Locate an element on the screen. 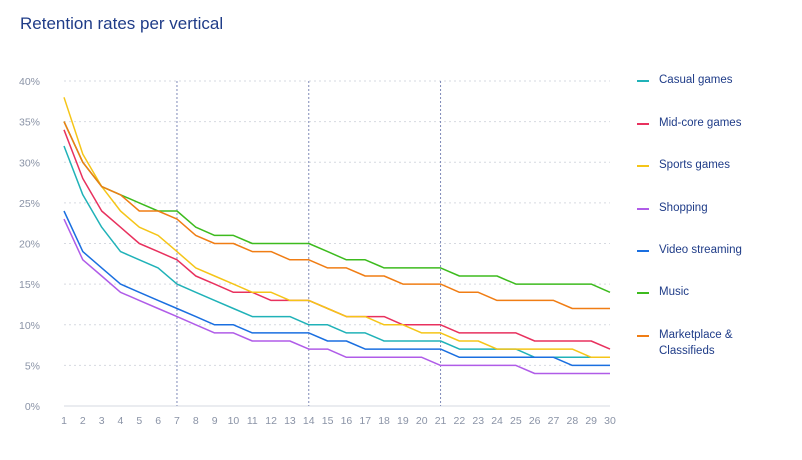 The width and height of the screenshot is (802, 460). legend-item: Mid-core games is located at coordinates (708, 123).